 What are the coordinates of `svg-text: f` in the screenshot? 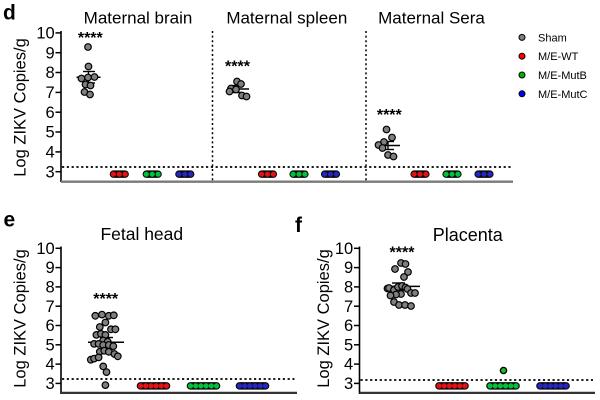 It's located at (299, 225).